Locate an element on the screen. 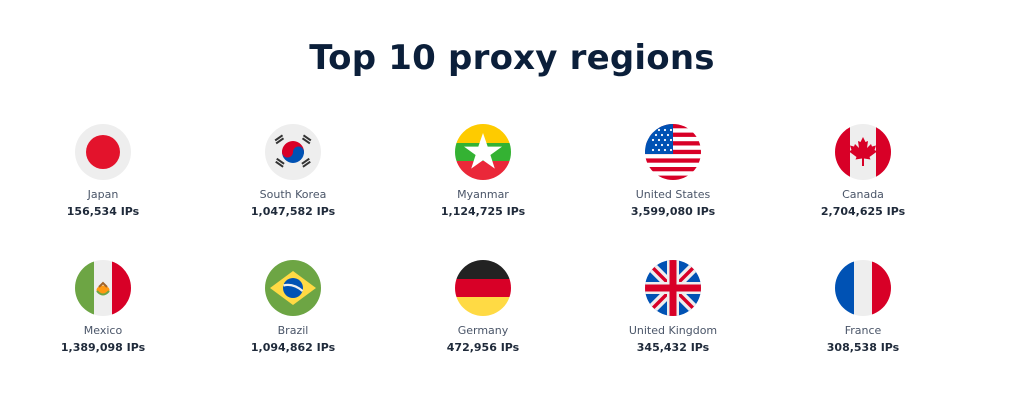 Image resolution: width=1024 pixels, height=401 pixels. page-title: Top 10 proxy regions is located at coordinates (512, 58).